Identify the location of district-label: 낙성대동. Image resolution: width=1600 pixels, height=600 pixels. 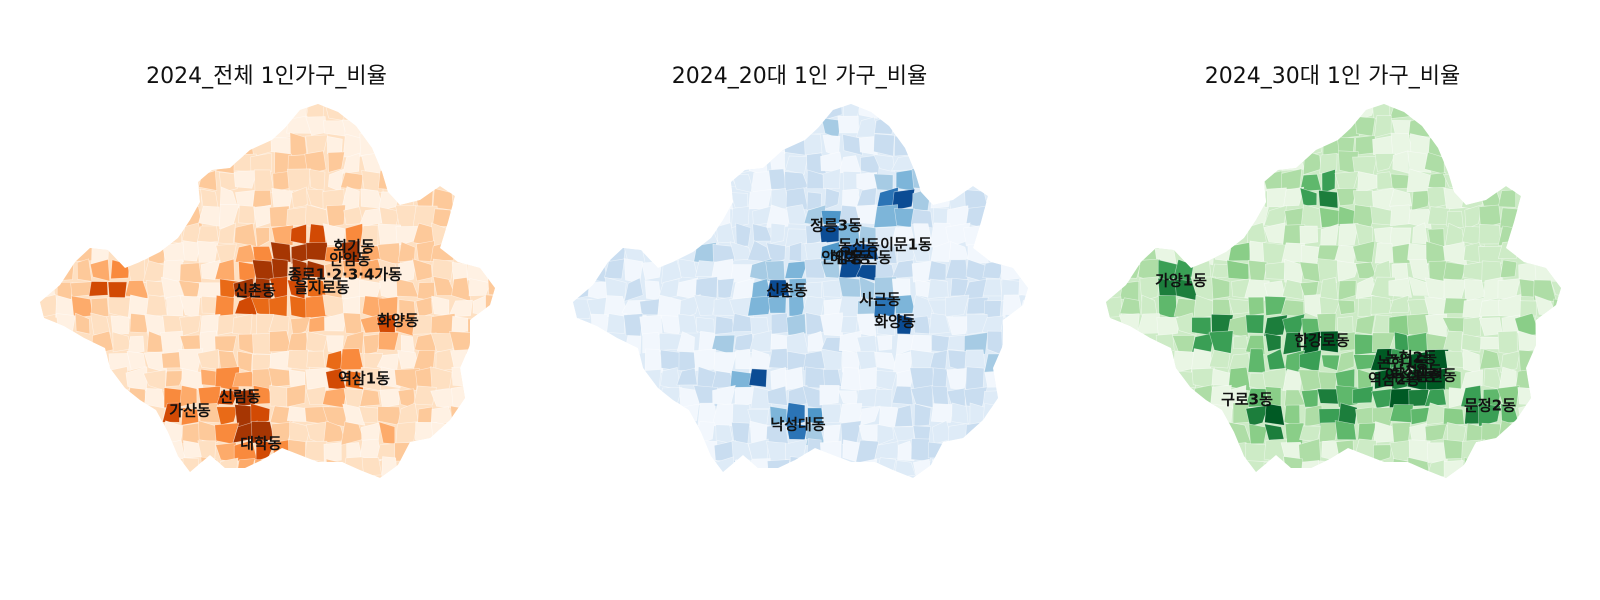
(797, 425).